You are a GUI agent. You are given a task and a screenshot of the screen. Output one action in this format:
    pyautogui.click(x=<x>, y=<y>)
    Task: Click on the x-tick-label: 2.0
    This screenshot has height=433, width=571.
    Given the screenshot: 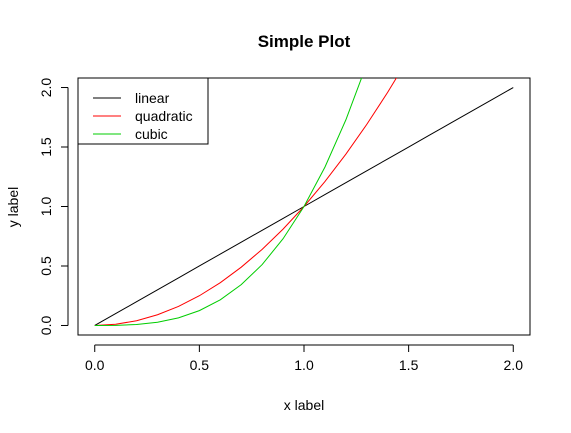 What is the action you would take?
    pyautogui.click(x=514, y=365)
    